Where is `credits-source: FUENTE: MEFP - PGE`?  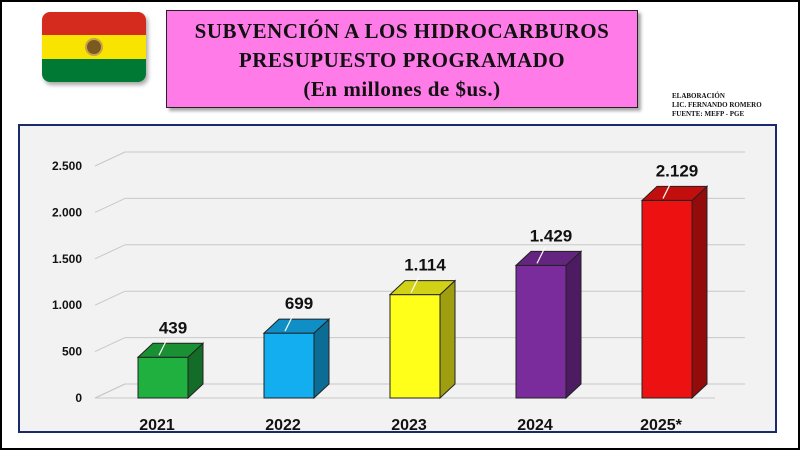 credits-source: FUENTE: MEFP - PGE is located at coordinates (708, 114).